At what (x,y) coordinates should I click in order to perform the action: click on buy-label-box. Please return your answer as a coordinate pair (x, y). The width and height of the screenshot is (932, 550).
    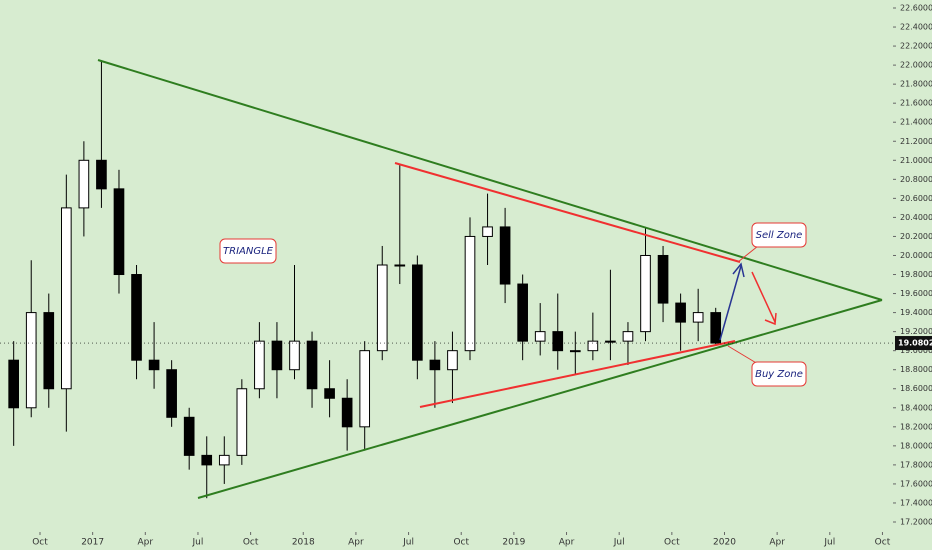
    Looking at the image, I should click on (779, 374).